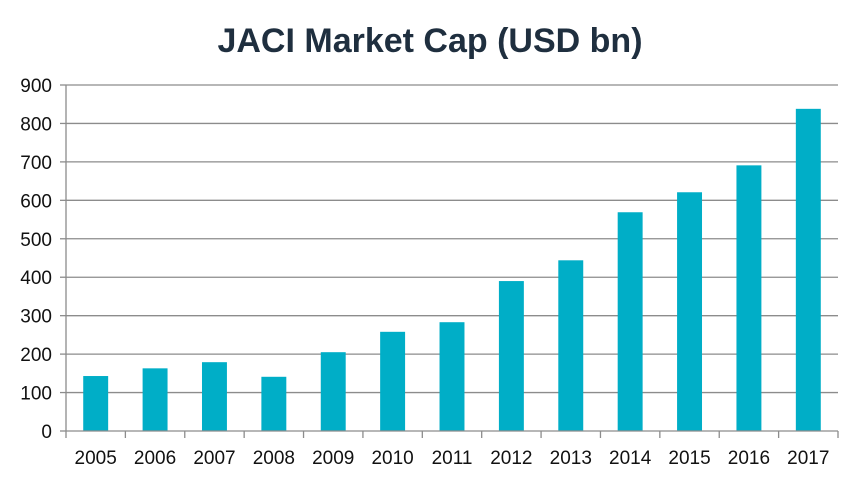 The image size is (860, 481). I want to click on x-tick-label-2011: 2011, so click(452, 458).